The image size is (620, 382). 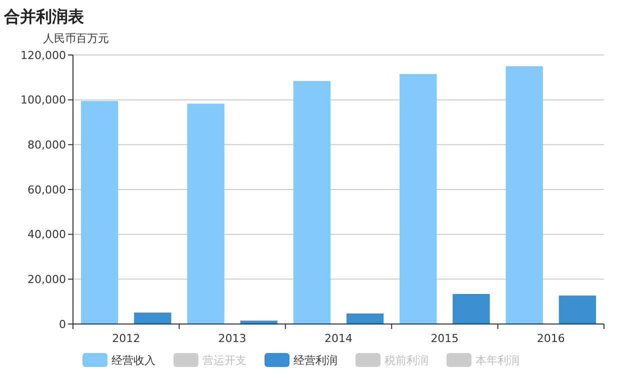 What do you see at coordinates (338, 338) in the screenshot?
I see `x-tick-label: 2014` at bounding box center [338, 338].